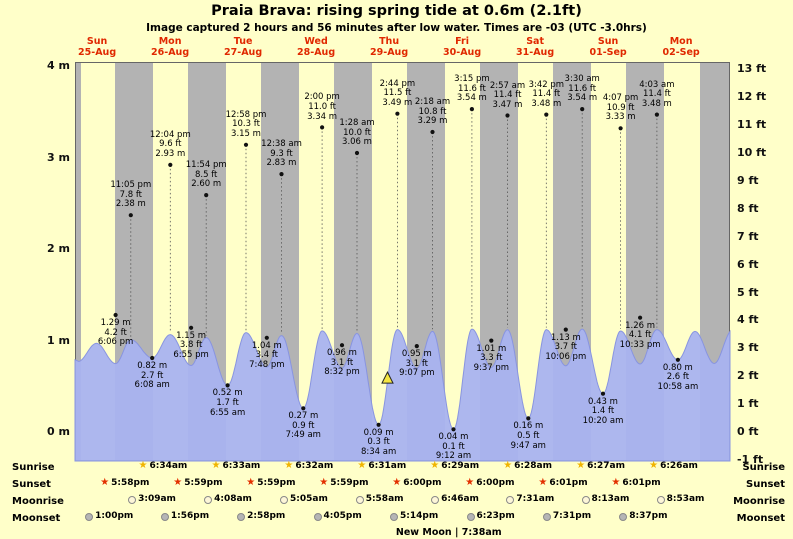  Describe the element at coordinates (640, 335) in the screenshot. I see `tide-label-line: 4.1 ft` at that location.